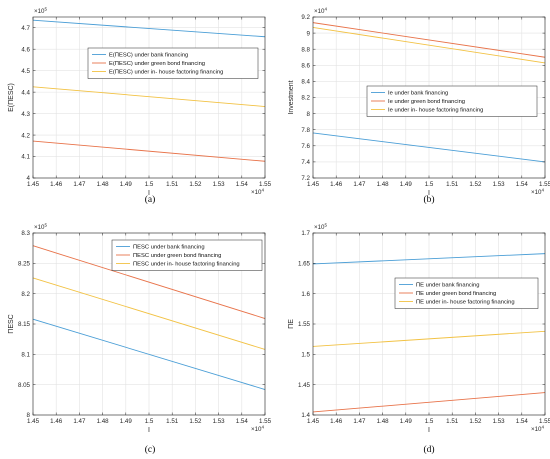 The width and height of the screenshot is (550, 459). I want to click on y-tick-label: 8.05, so click(24, 385).